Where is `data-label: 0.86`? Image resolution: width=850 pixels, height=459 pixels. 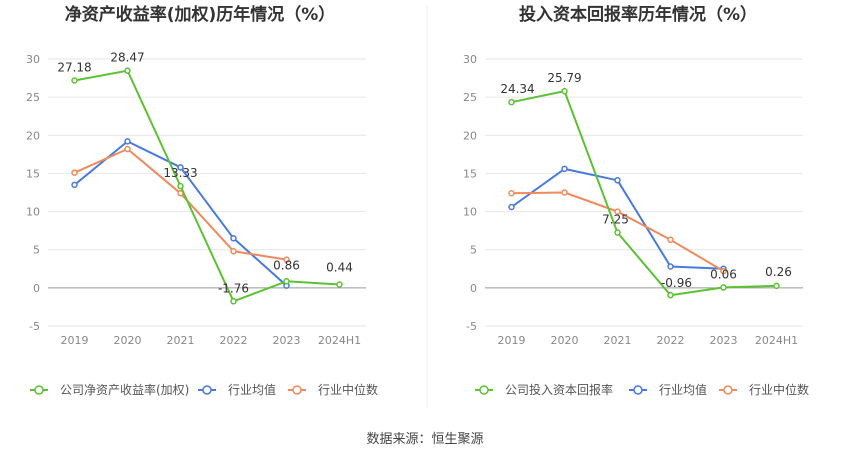
data-label: 0.86 is located at coordinates (286, 265).